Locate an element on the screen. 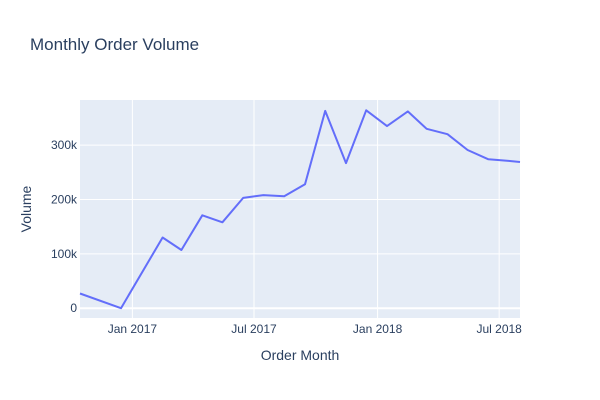 The height and width of the screenshot is (400, 600). y-axis-ticks: 0 100k 200k 300k is located at coordinates (64, 226).